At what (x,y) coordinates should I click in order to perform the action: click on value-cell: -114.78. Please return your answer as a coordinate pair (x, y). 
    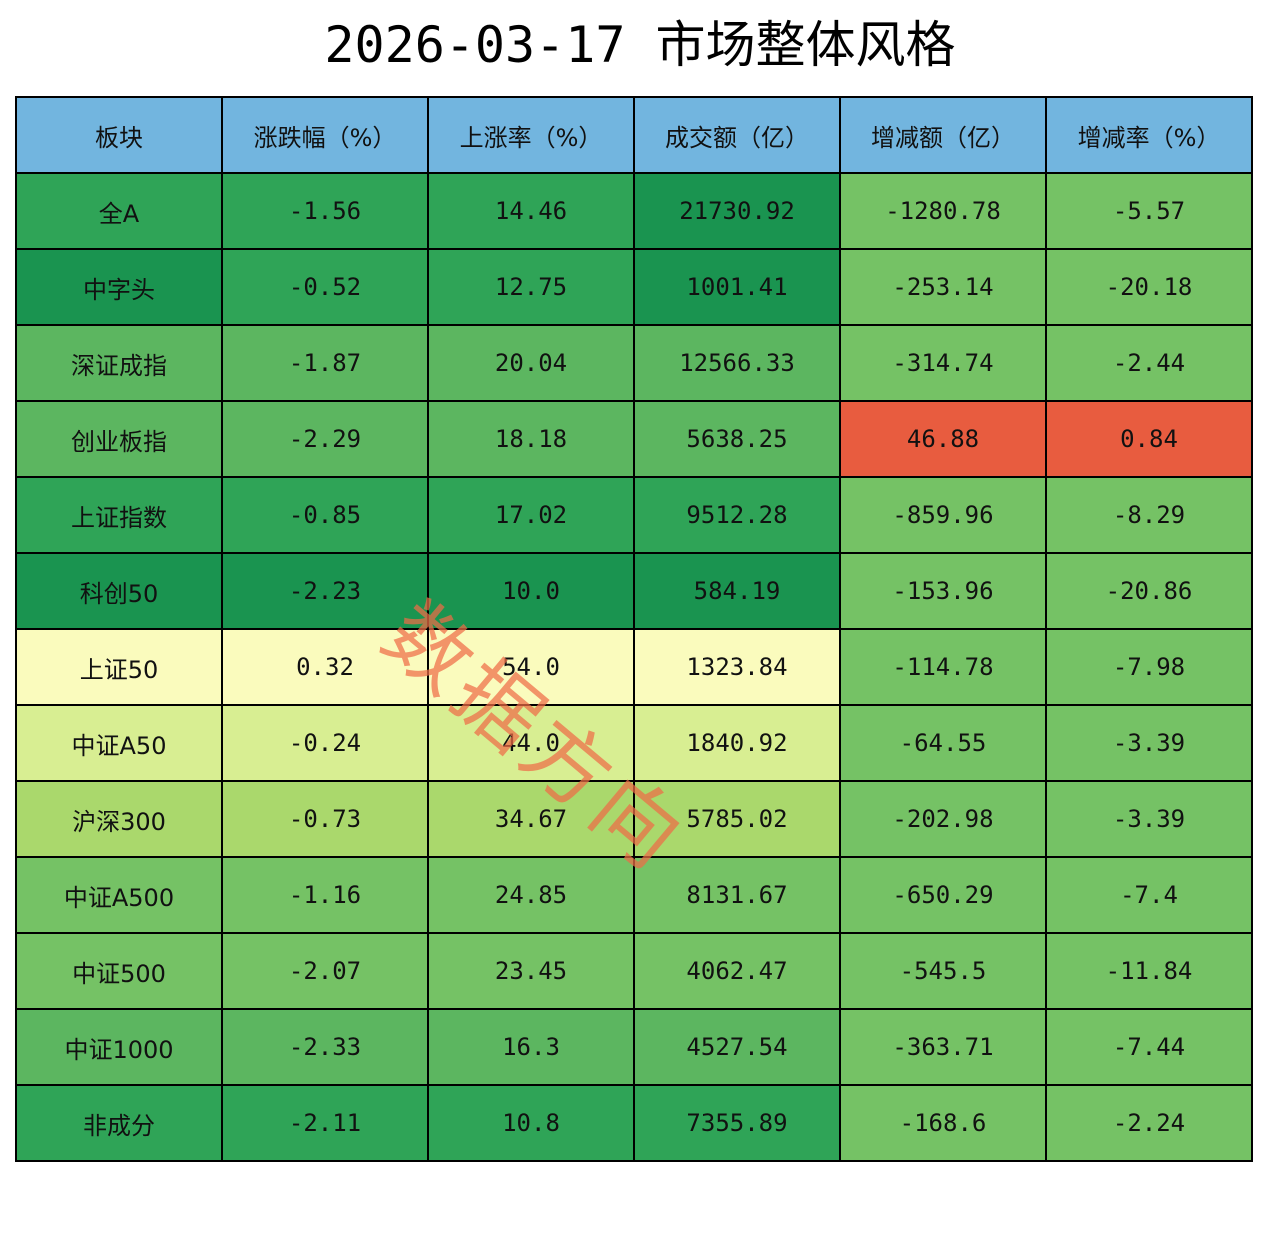
    Looking at the image, I should click on (943, 667).